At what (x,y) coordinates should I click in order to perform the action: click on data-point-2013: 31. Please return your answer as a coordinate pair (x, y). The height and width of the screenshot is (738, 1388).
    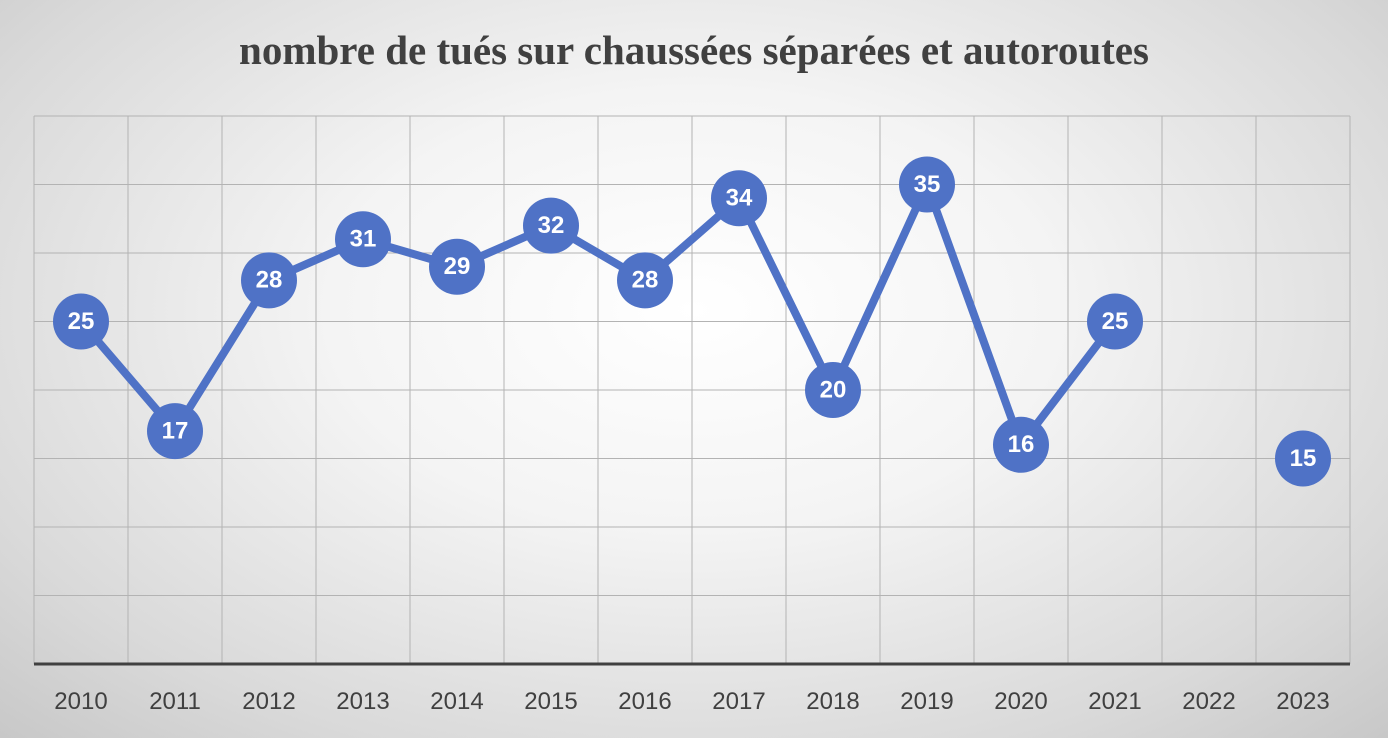
    Looking at the image, I should click on (363, 239).